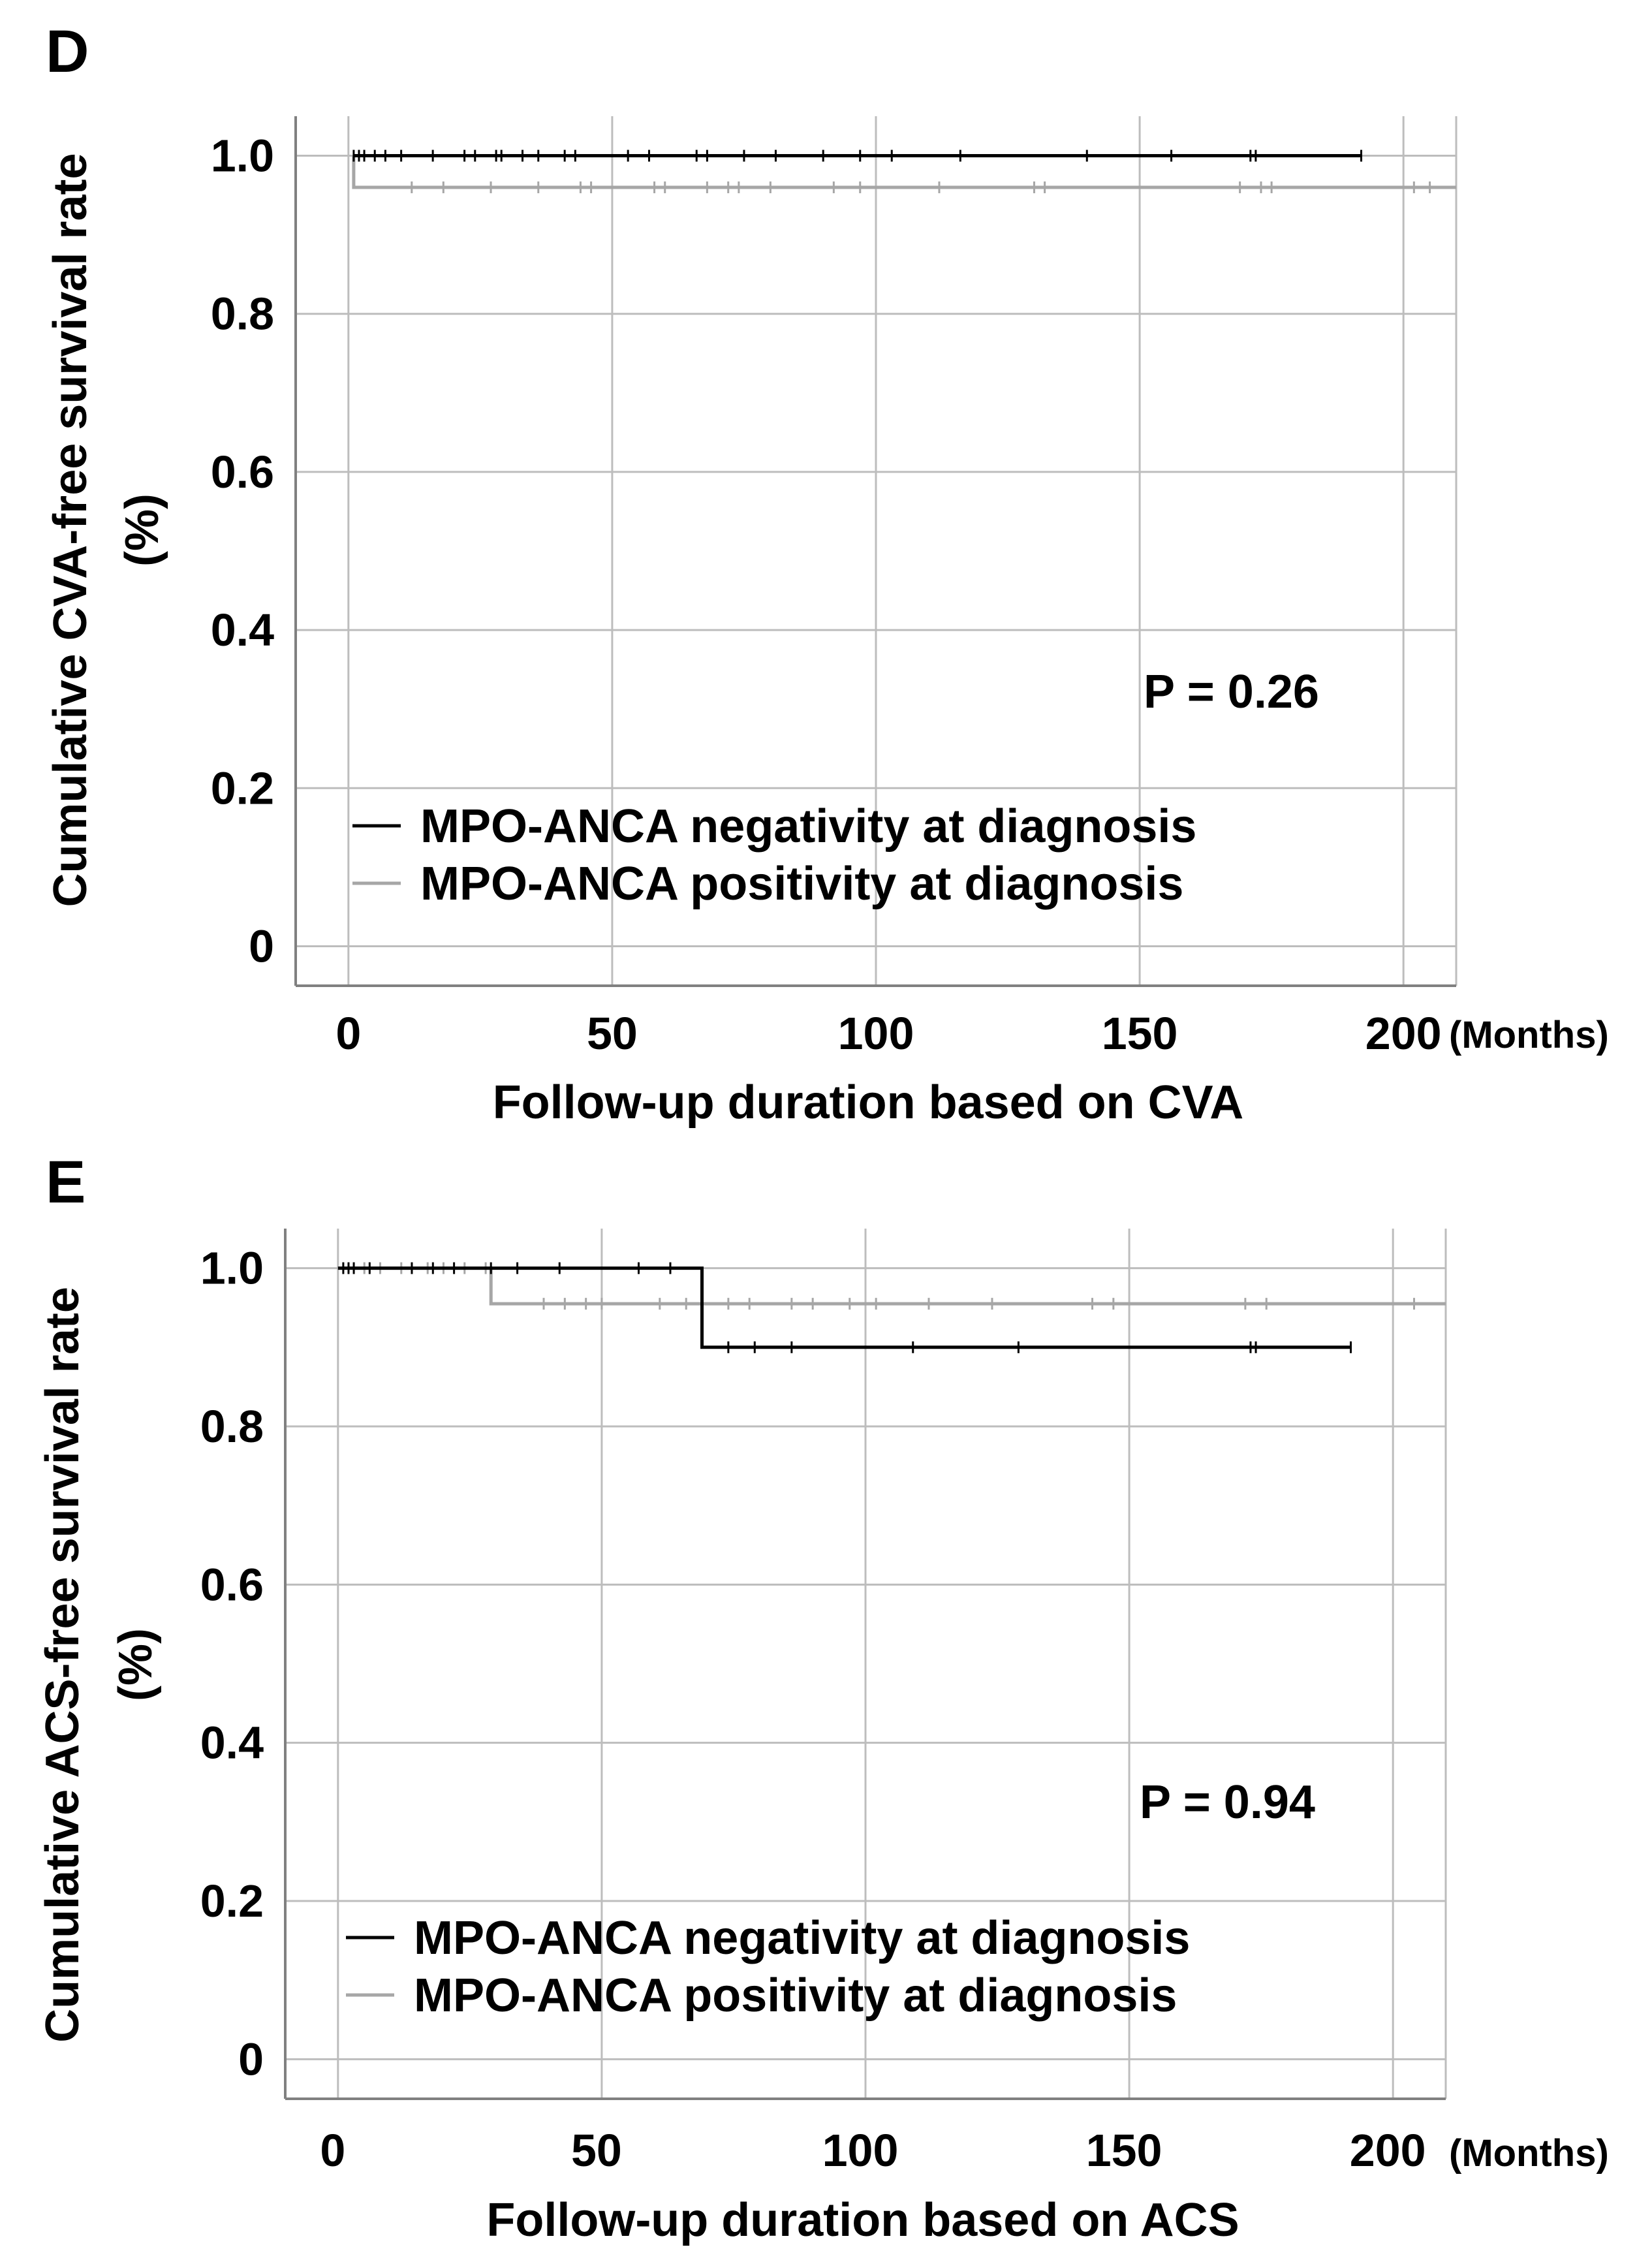 The image size is (1652, 2262). I want to click on y-axis-title-line1: Cumulative CVA-free survival rate, so click(70, 530).